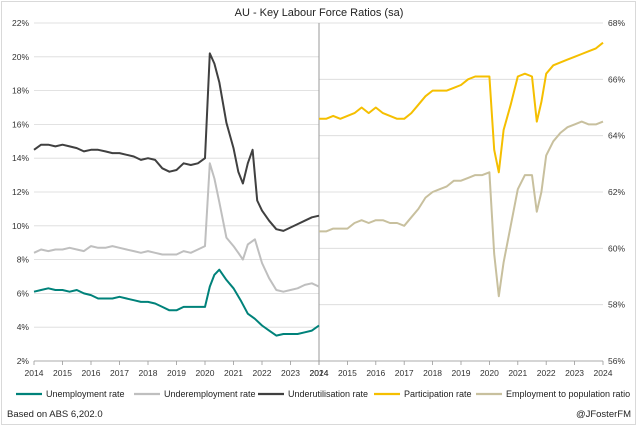 The width and height of the screenshot is (639, 428). Describe the element at coordinates (616, 79) in the screenshot. I see `y-tick-label: 66%` at that location.